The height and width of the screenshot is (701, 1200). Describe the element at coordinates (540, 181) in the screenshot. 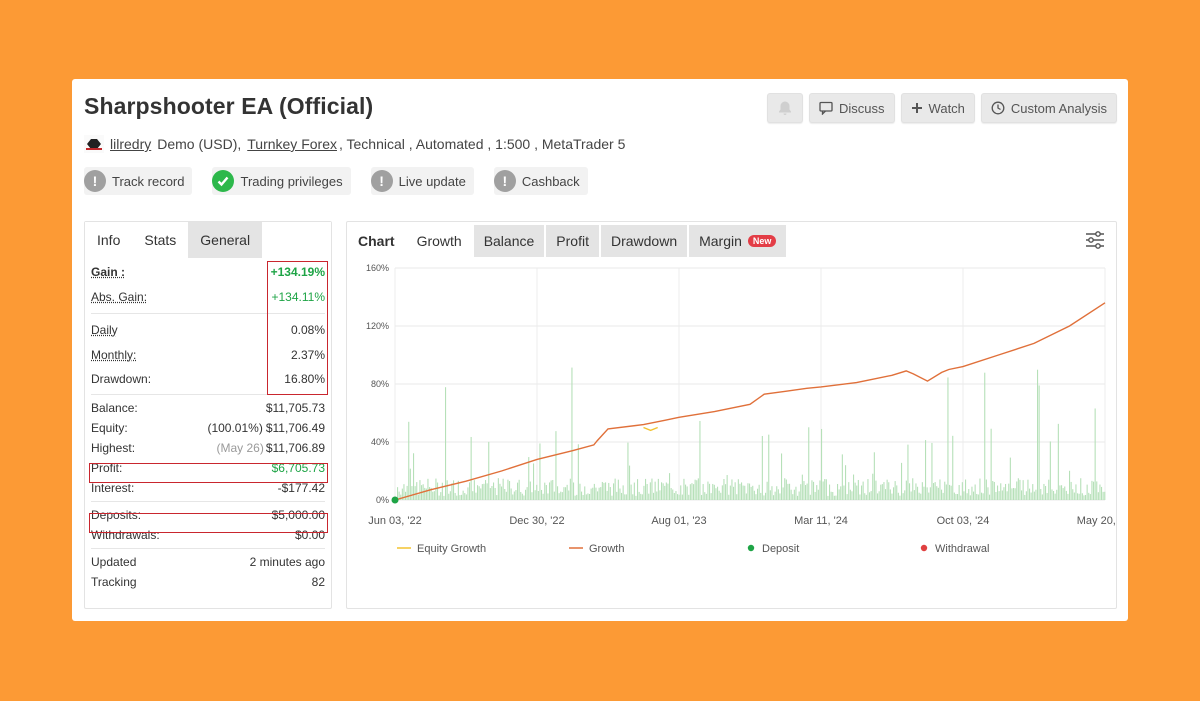

I see `badge-cashback: ! Cashback` at that location.